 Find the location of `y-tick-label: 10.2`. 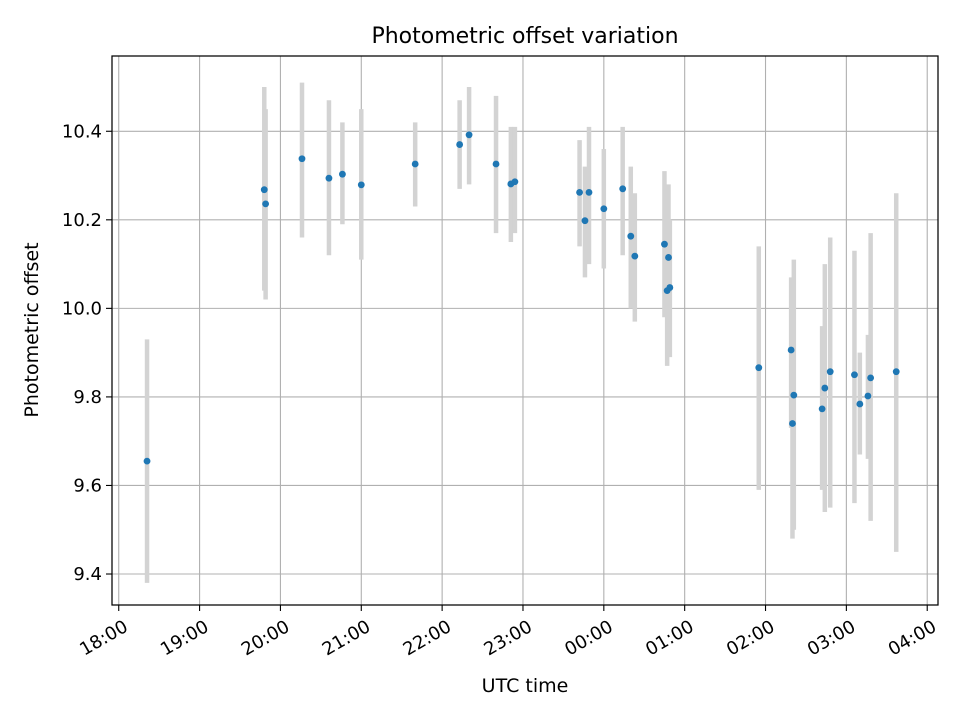

y-tick-label: 10.2 is located at coordinates (82, 220).